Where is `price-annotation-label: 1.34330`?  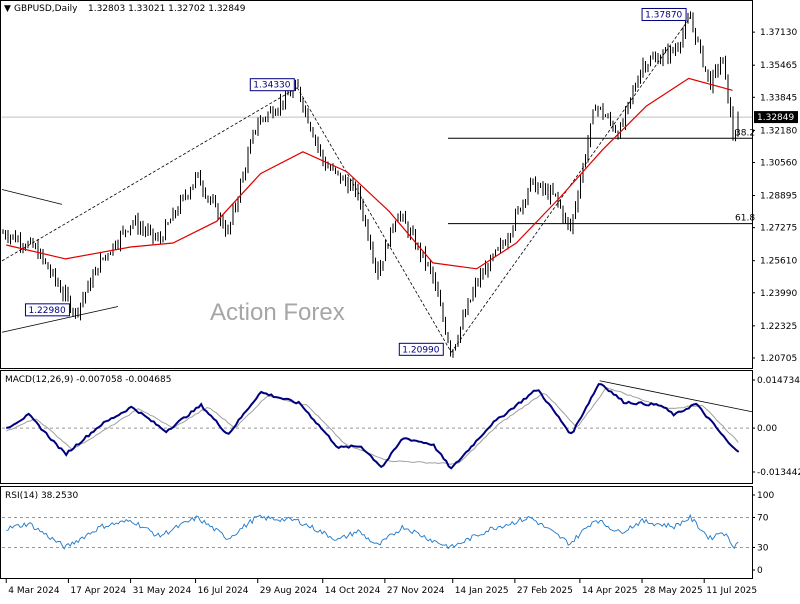
price-annotation-label: 1.34330 is located at coordinates (271, 86).